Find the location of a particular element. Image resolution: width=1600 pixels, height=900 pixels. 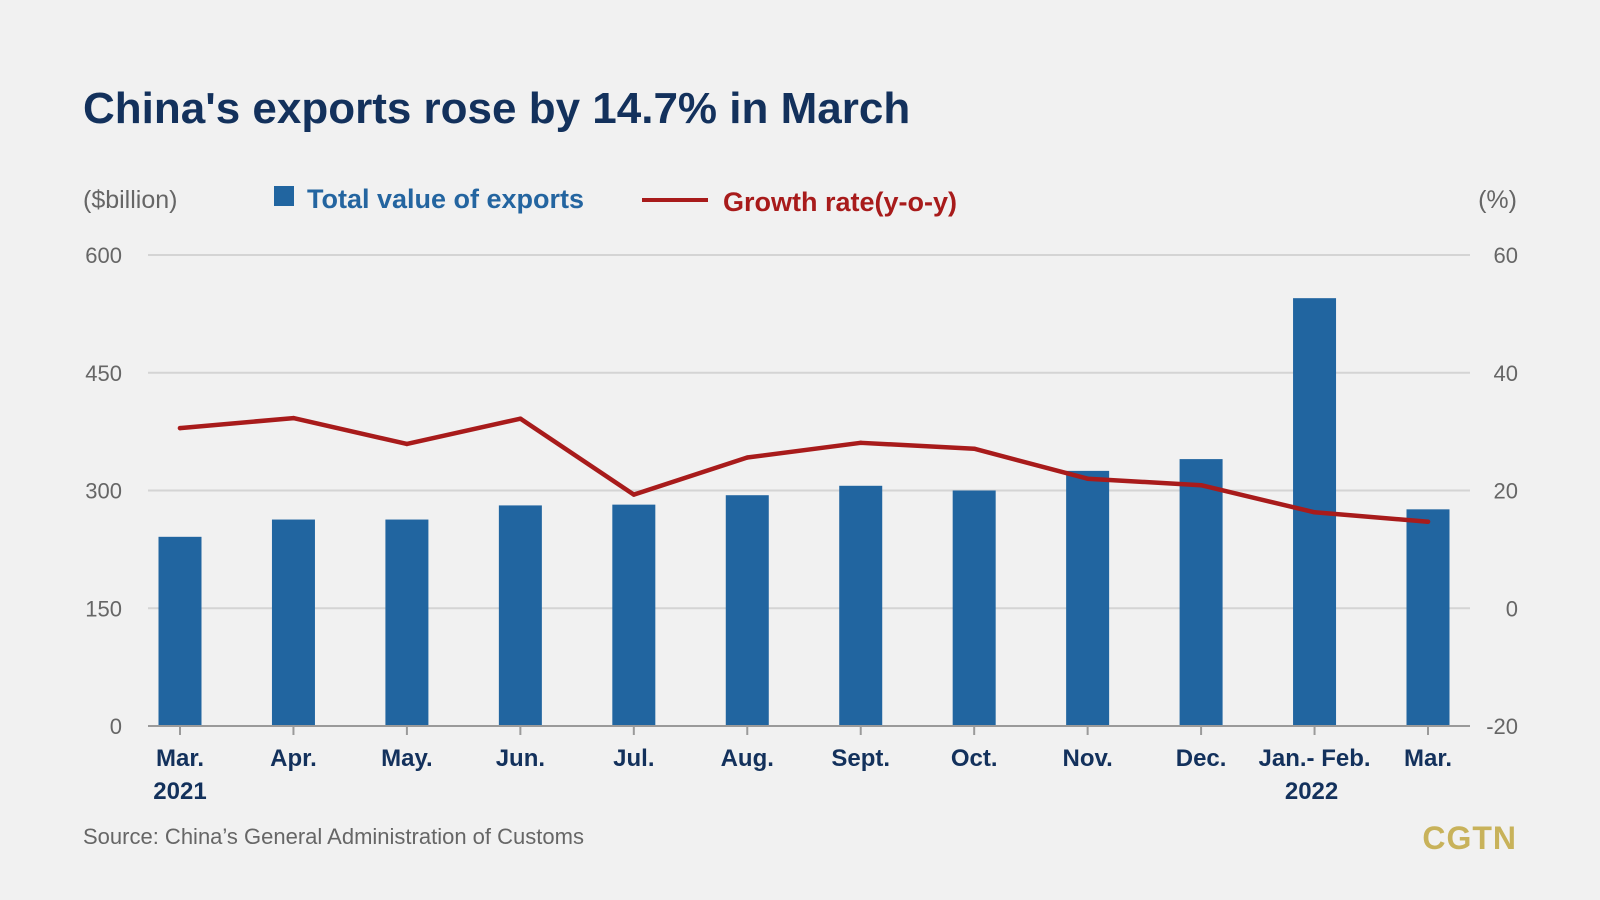

x-category-label: Nov. is located at coordinates (1088, 758).